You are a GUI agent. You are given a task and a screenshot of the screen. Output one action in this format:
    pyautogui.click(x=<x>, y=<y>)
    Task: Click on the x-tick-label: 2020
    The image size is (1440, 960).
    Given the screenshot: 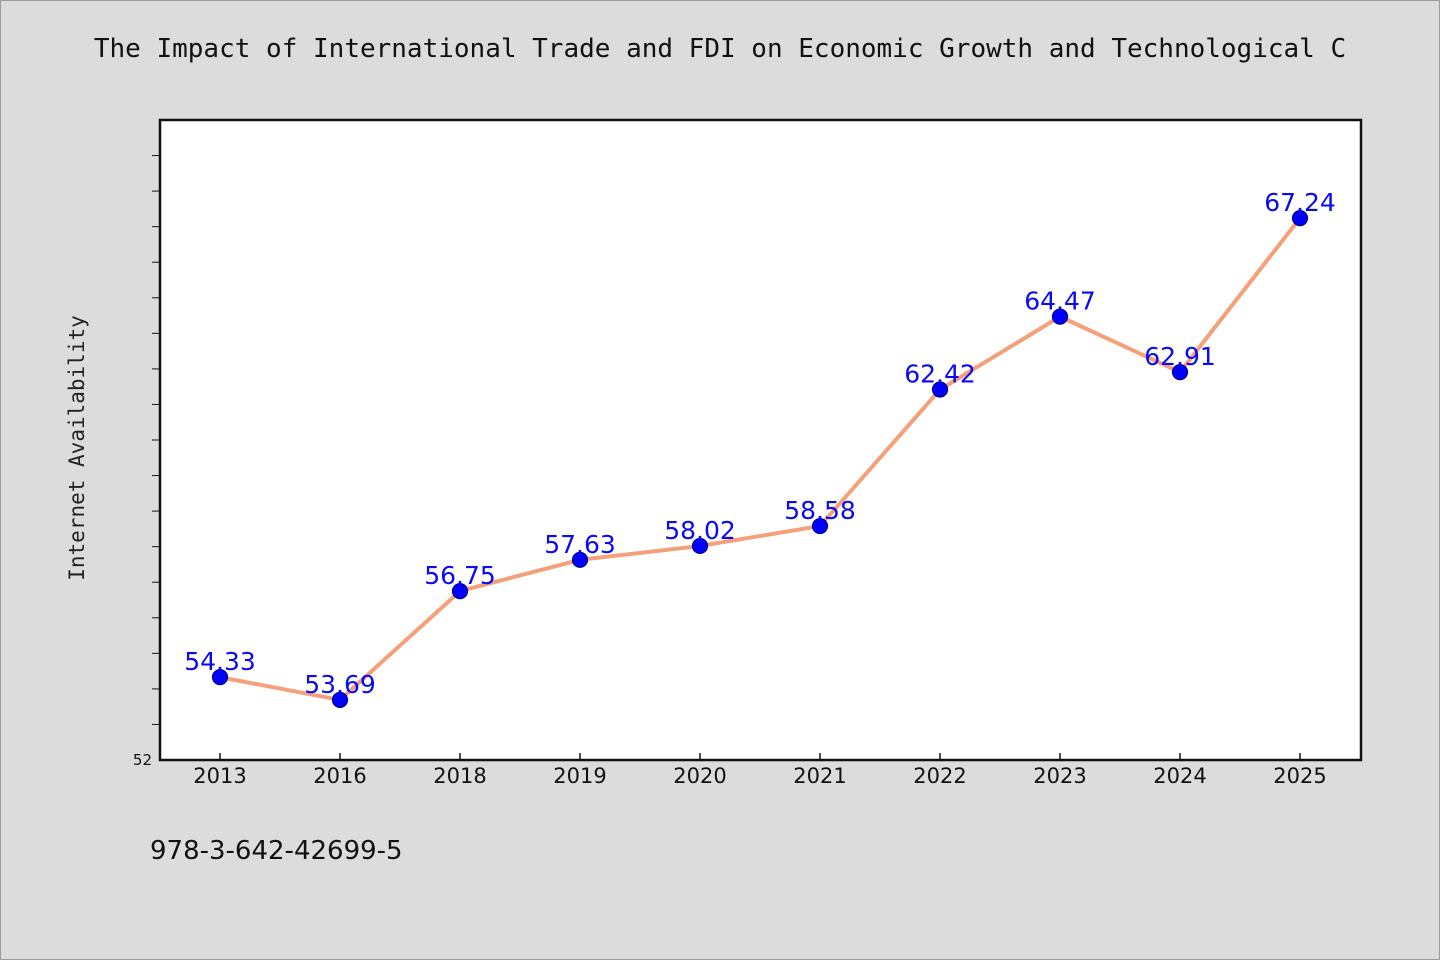 What is the action you would take?
    pyautogui.click(x=699, y=776)
    